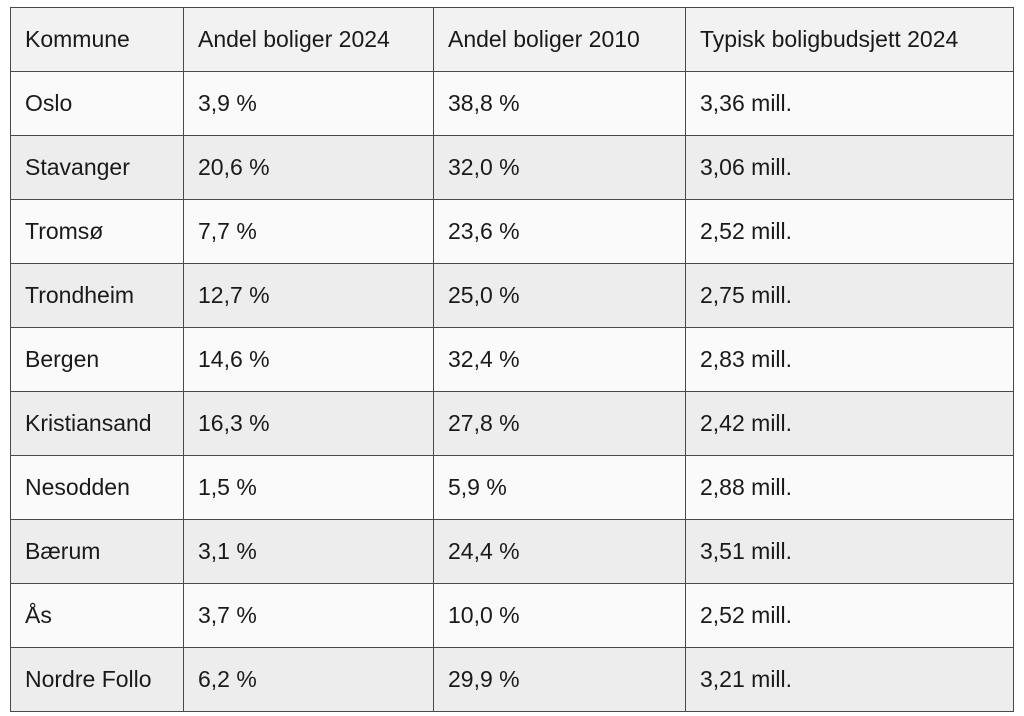 This screenshot has width=1024, height=716. I want to click on cell-kommune: Trondheim, so click(97, 295).